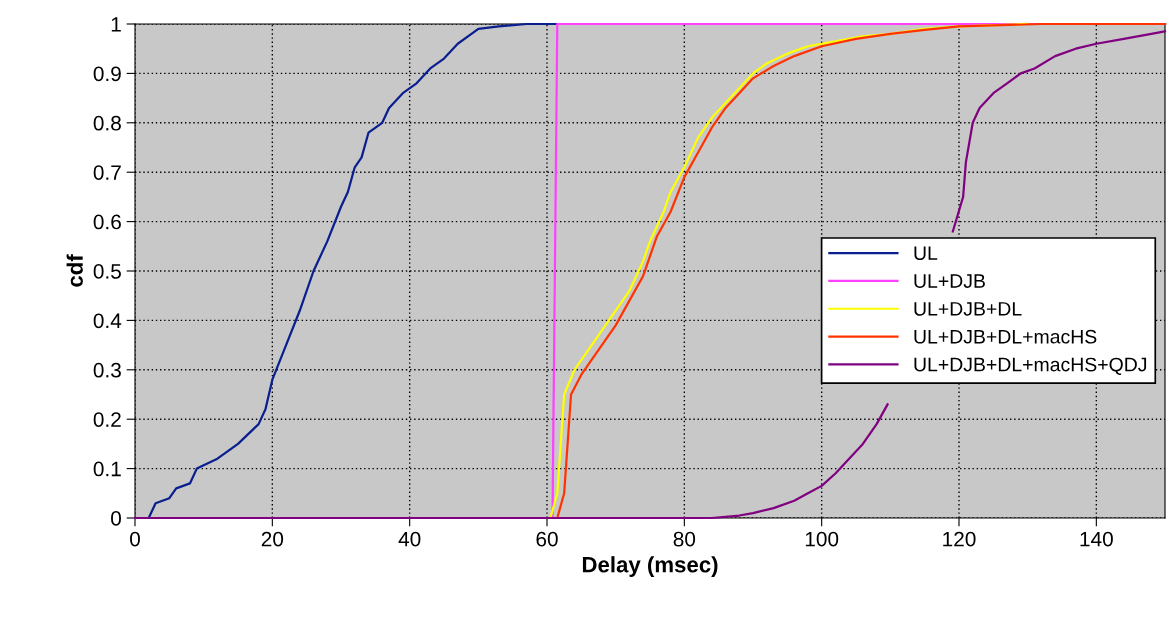  I want to click on x-tick-label: 100, so click(822, 539).